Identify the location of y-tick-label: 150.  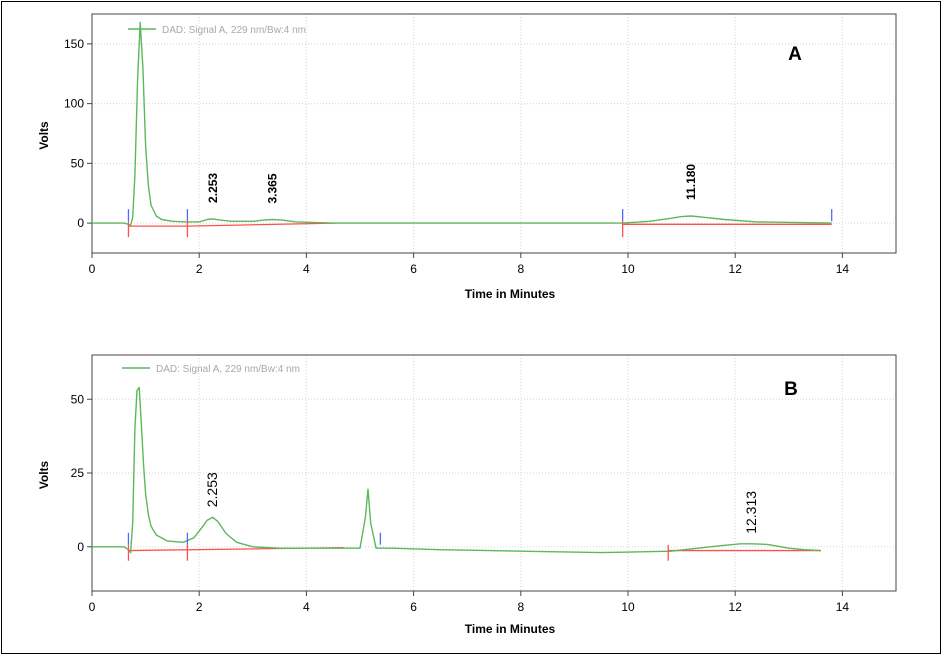
(74, 44).